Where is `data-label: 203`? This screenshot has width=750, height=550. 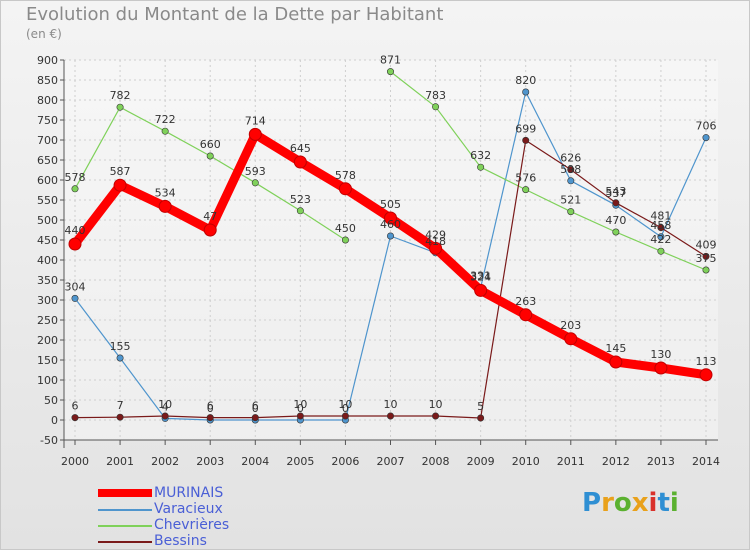
data-label: 203 is located at coordinates (570, 325).